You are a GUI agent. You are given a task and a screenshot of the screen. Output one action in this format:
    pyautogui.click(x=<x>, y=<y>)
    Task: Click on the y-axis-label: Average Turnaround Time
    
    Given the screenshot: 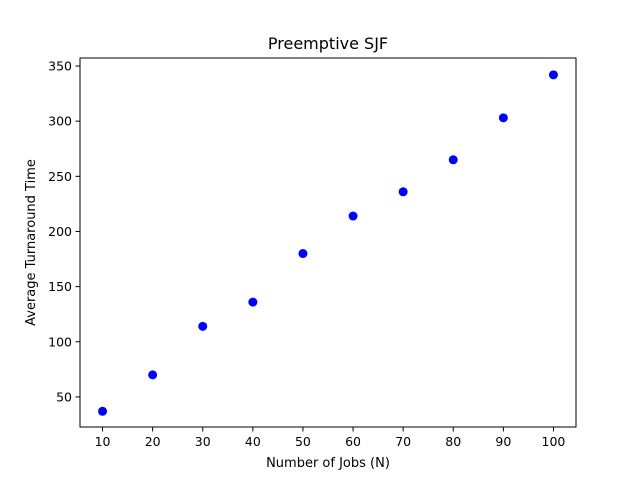 What is the action you would take?
    pyautogui.click(x=31, y=242)
    